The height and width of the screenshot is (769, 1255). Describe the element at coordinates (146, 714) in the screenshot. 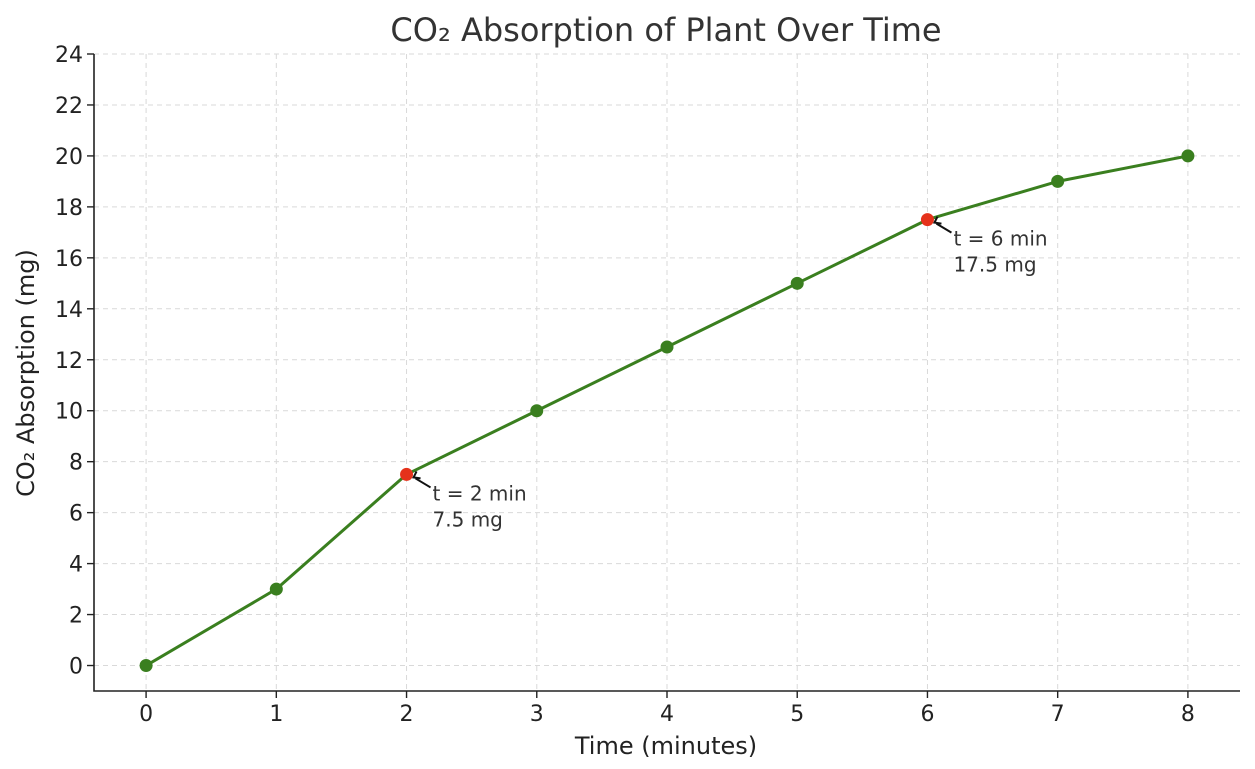

I see `x-tick-label: 0` at that location.